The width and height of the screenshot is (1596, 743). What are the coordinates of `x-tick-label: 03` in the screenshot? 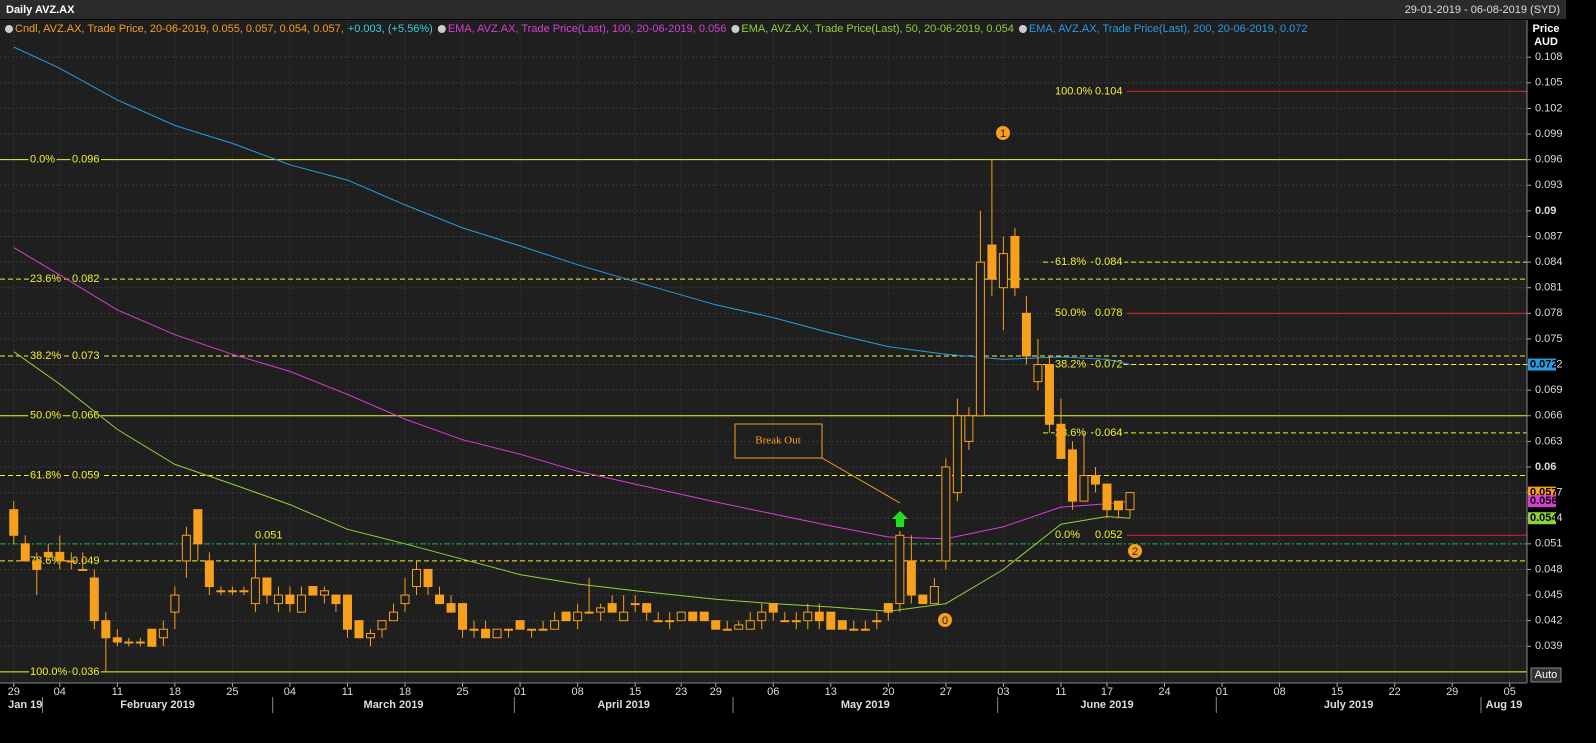 It's located at (1003, 692).